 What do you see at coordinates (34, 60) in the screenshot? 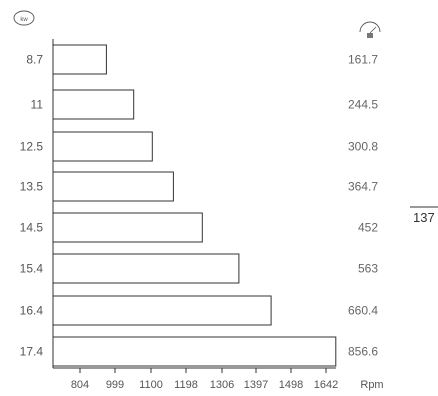
I see `category-label-0: 8.7` at bounding box center [34, 60].